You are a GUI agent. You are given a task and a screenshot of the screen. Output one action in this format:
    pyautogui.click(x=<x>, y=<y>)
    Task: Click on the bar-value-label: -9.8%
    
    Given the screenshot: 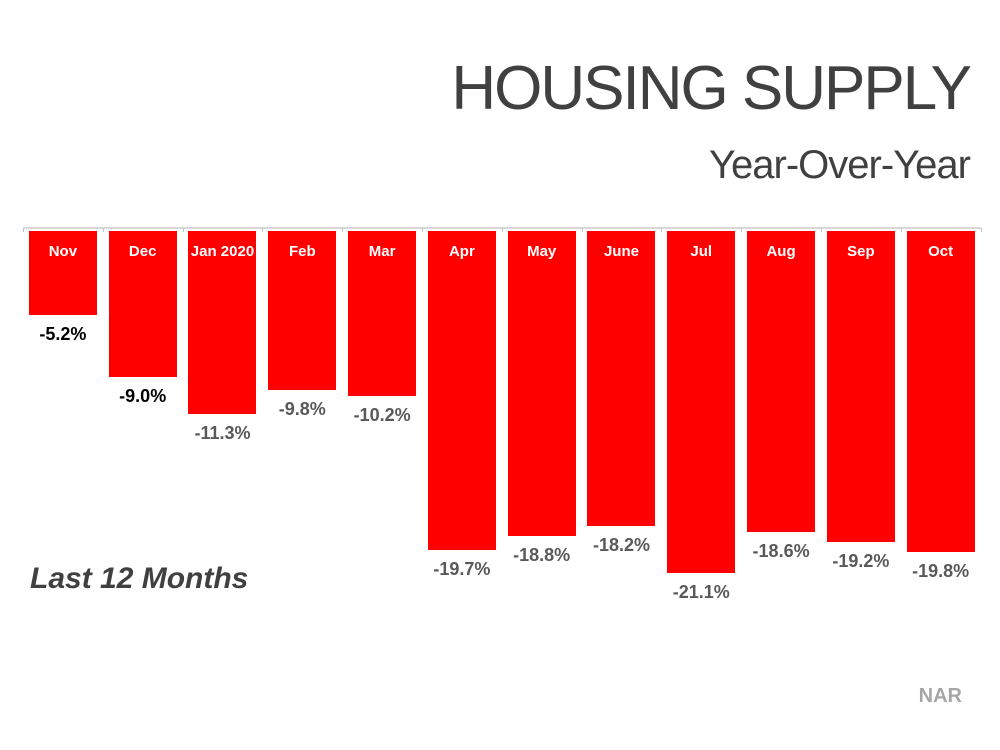 What is the action you would take?
    pyautogui.click(x=302, y=409)
    